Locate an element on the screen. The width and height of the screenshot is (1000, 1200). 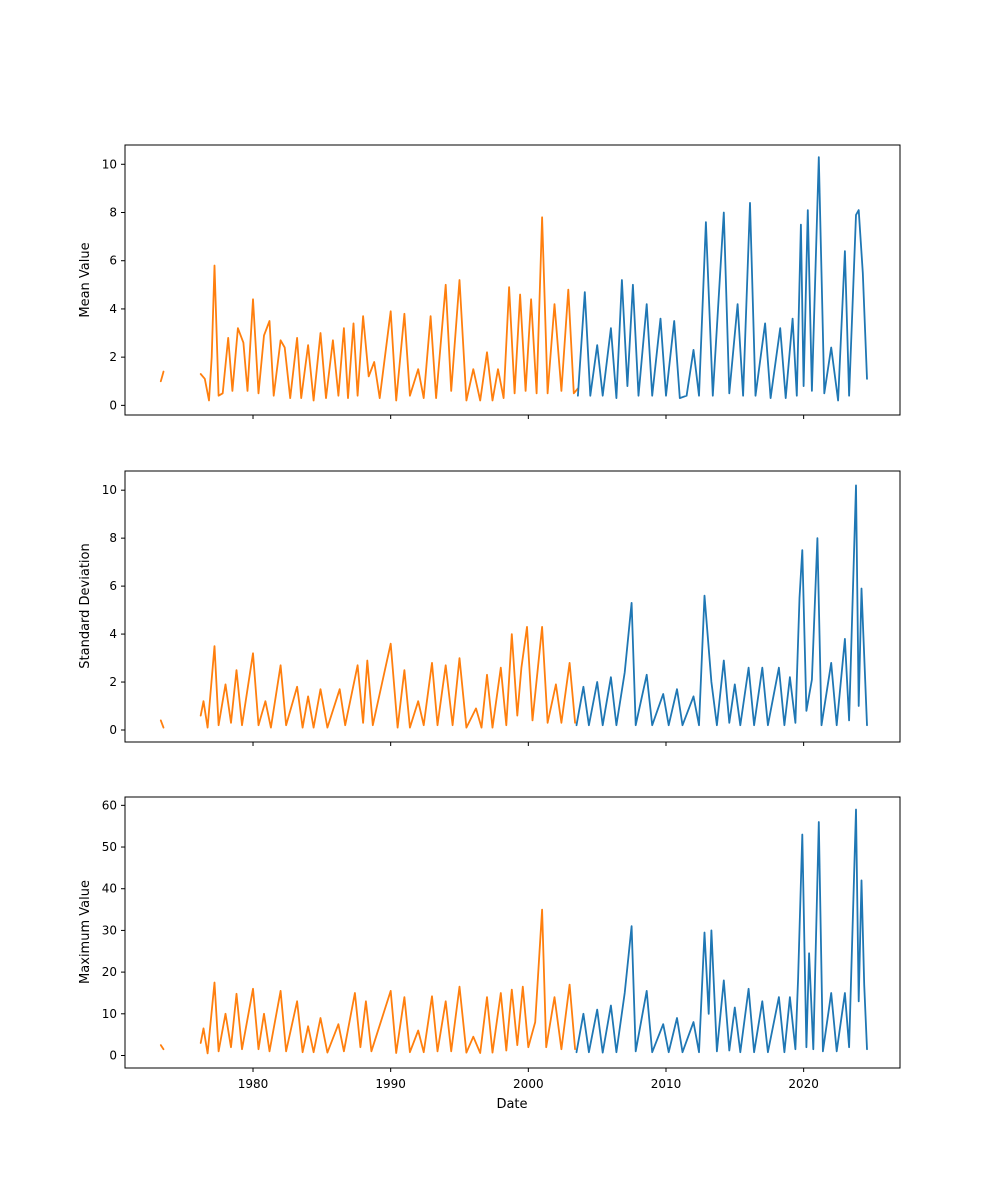
y-tick-label: 60 is located at coordinates (109, 805).